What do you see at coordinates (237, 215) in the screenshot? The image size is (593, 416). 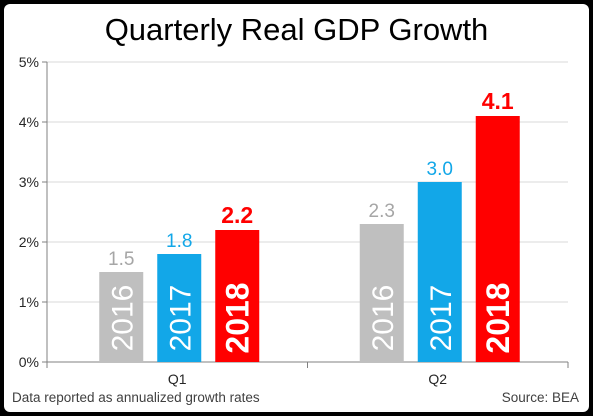 I see `value-label: 2.2` at bounding box center [237, 215].